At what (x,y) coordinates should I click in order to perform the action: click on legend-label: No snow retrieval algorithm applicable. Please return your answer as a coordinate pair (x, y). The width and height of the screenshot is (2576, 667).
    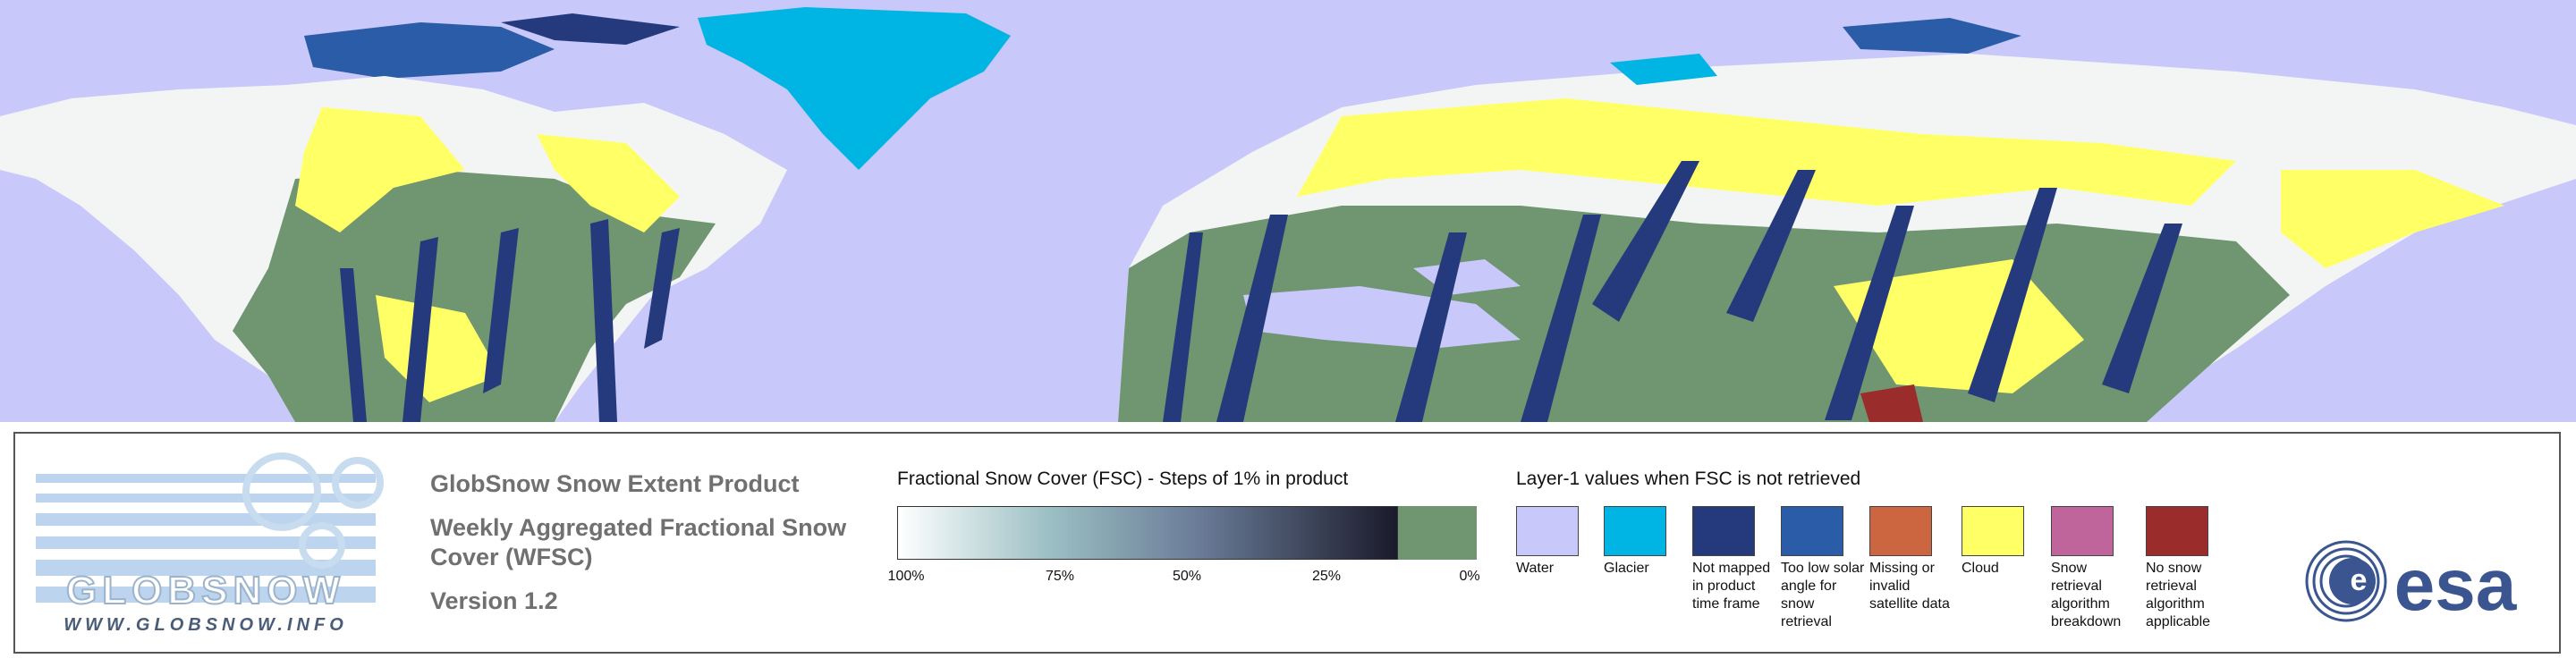
    Looking at the image, I should click on (2178, 595).